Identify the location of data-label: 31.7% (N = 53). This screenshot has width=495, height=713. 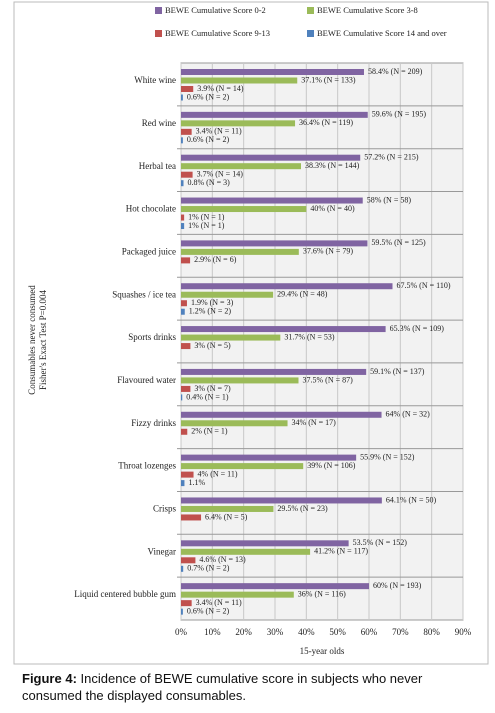
(309, 336).